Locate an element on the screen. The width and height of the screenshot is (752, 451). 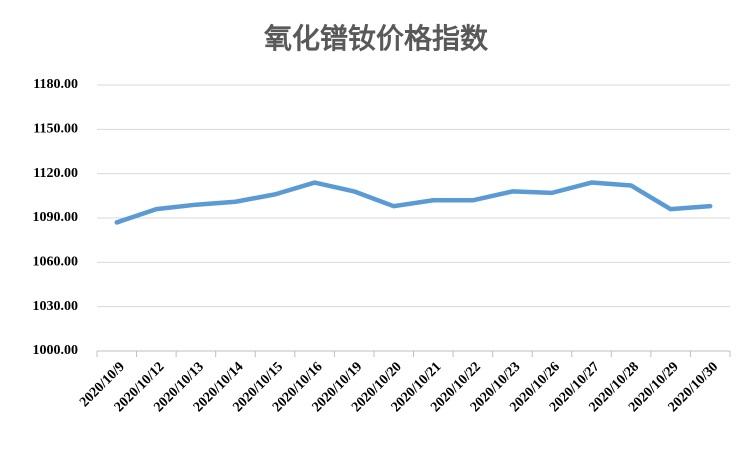
y-tick-label: 1030.00 is located at coordinates (56, 306).